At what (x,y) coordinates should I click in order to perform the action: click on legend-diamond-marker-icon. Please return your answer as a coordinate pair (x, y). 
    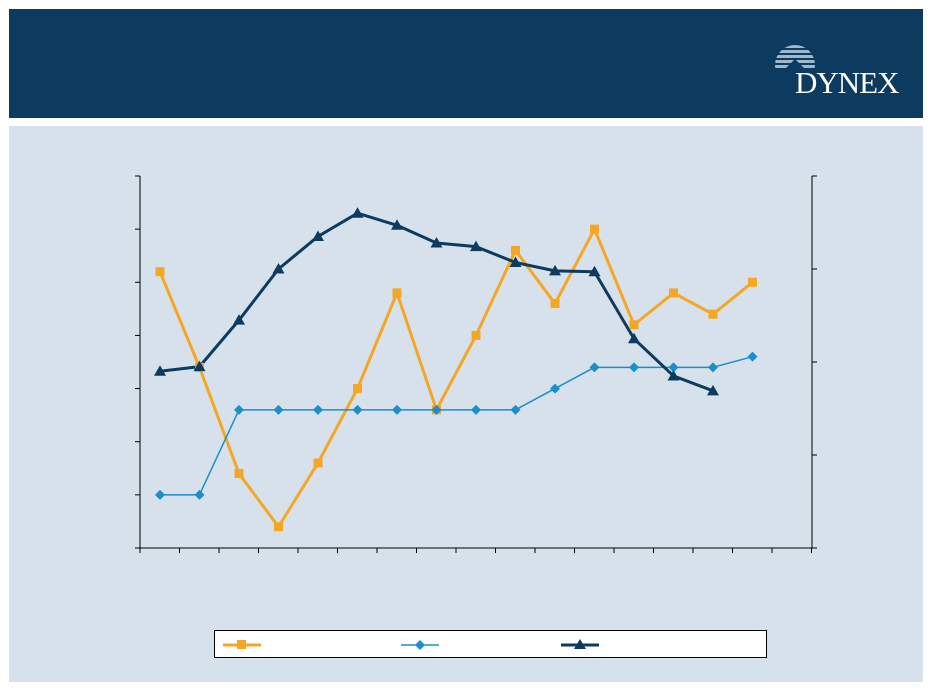
    Looking at the image, I should click on (420, 645).